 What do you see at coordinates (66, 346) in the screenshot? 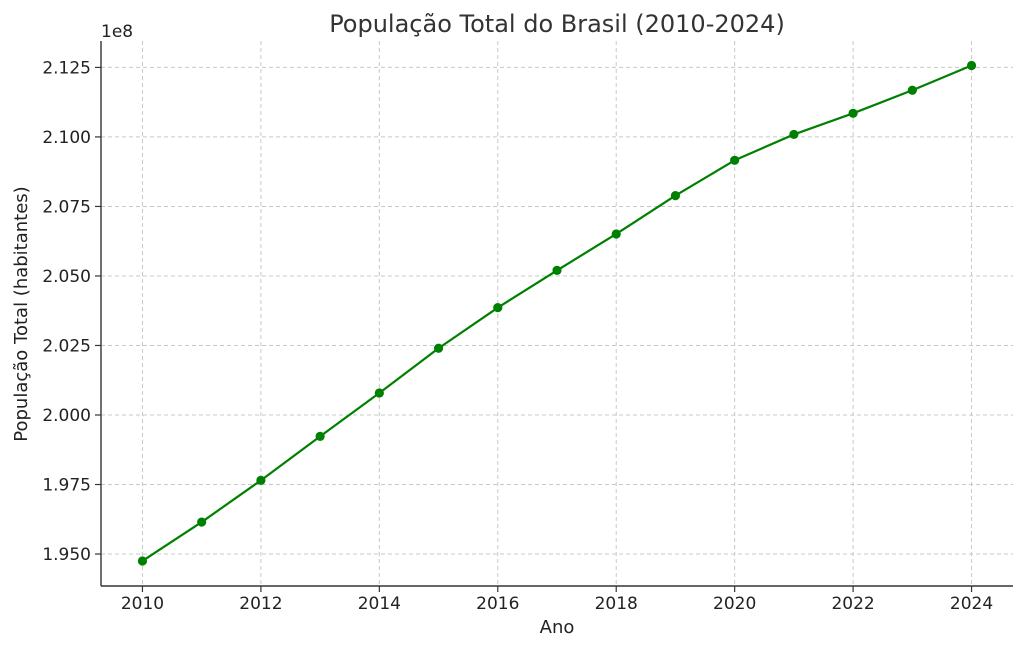
I see `y-tick-label: 2.025` at bounding box center [66, 346].